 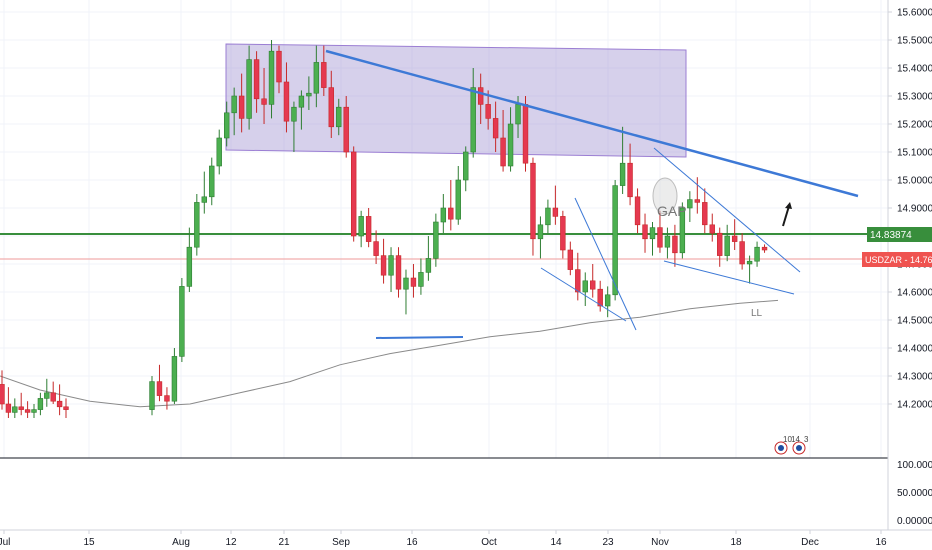 What do you see at coordinates (914, 69) in the screenshot?
I see `price-tick-label: 15.40000` at bounding box center [914, 69].